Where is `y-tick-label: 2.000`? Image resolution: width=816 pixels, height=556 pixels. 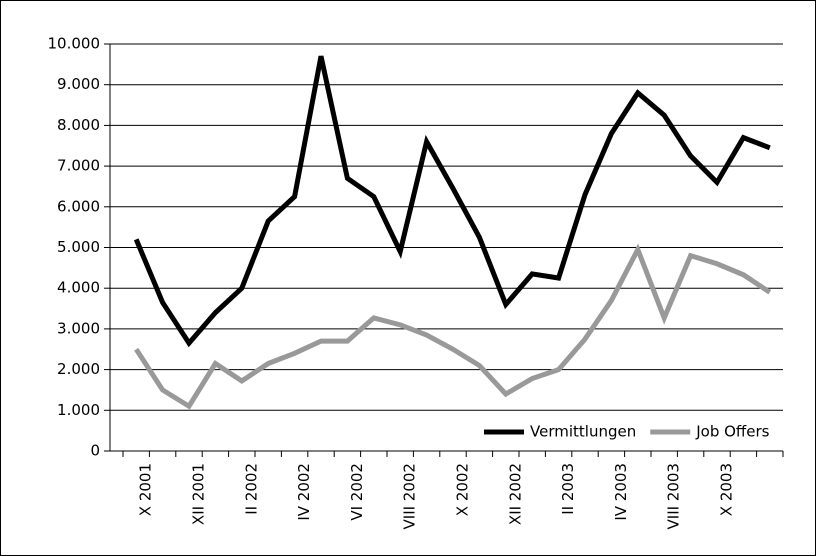
y-tick-label: 2.000 is located at coordinates (78, 369).